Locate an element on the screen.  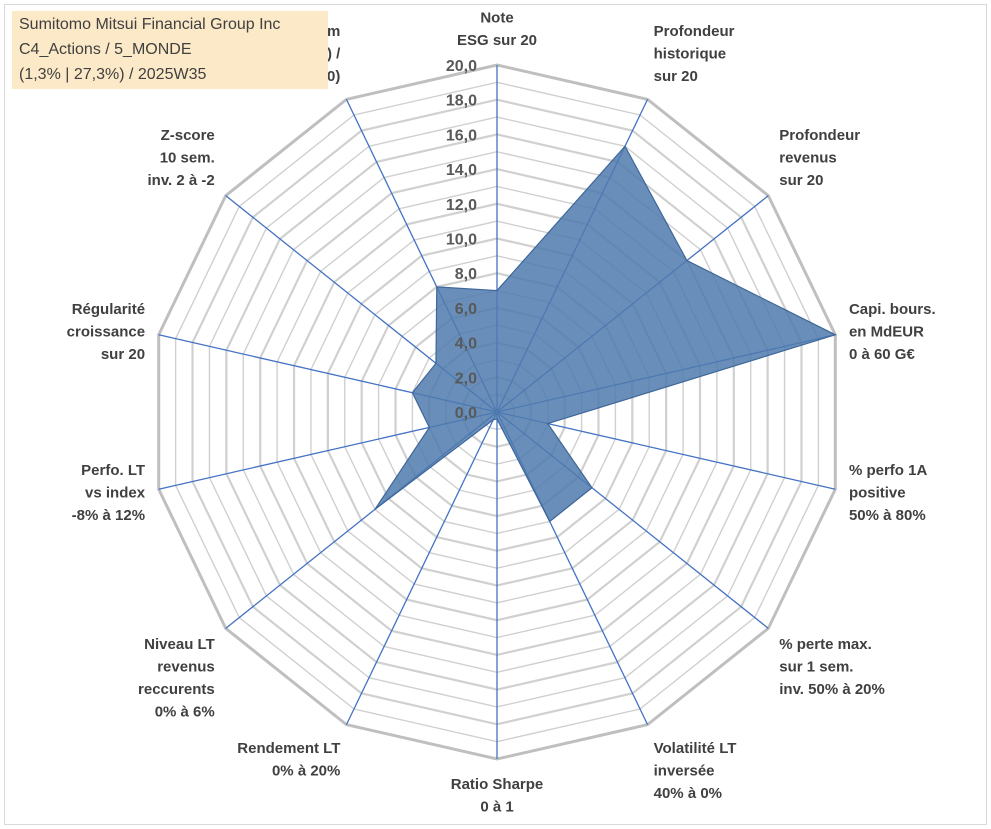
axis-label: Z-score 10 sem. inv. 2 à -2 is located at coordinates (180, 158).